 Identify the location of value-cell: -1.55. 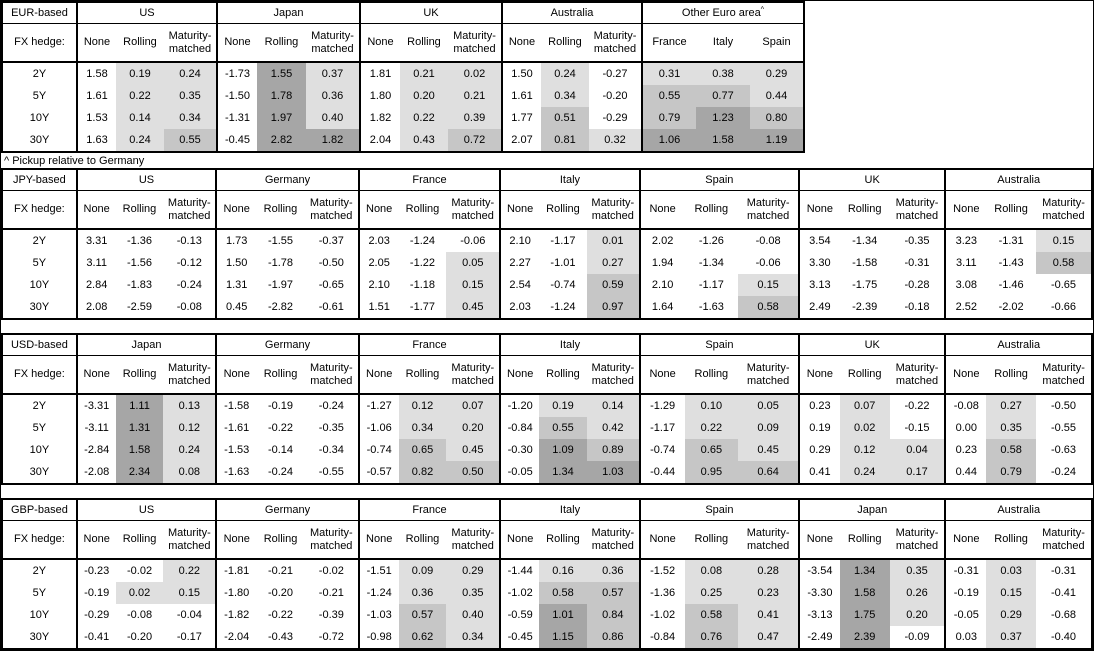
(280, 240).